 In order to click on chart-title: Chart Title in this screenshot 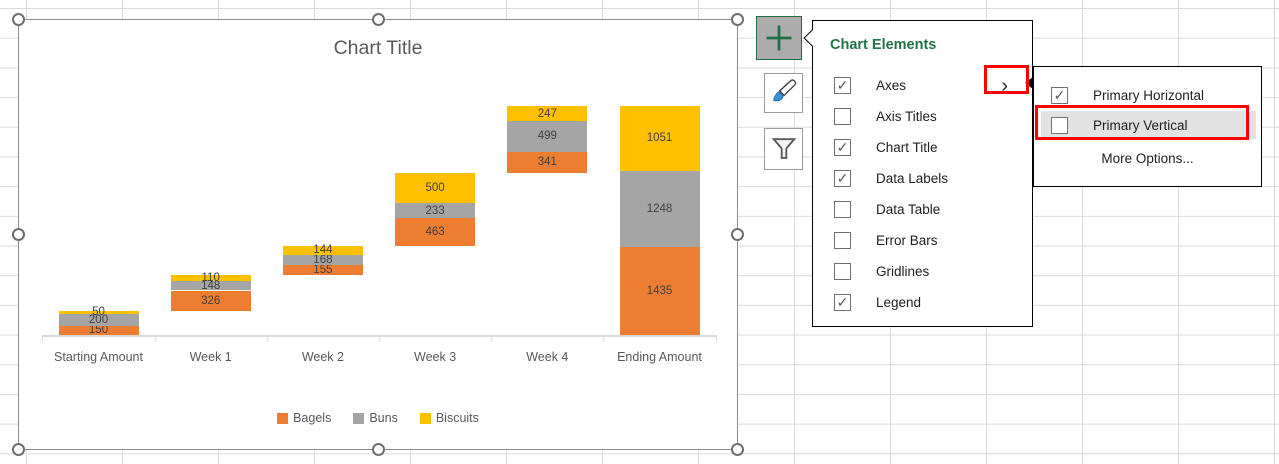, I will do `click(378, 48)`.